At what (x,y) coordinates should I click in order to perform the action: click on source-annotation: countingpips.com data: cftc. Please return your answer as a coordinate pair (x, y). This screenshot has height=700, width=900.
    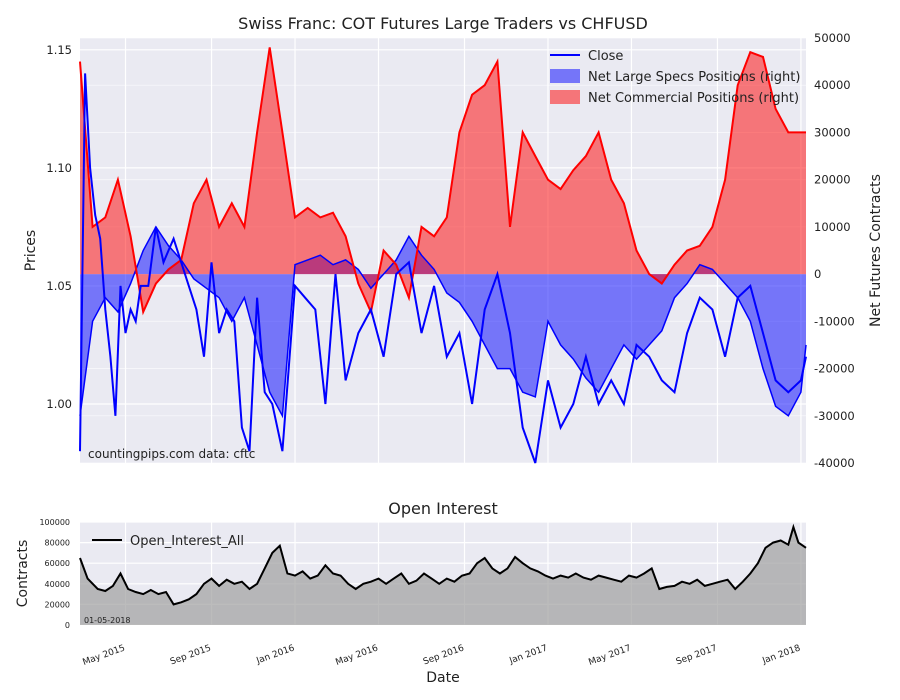
    Looking at the image, I should click on (171, 454).